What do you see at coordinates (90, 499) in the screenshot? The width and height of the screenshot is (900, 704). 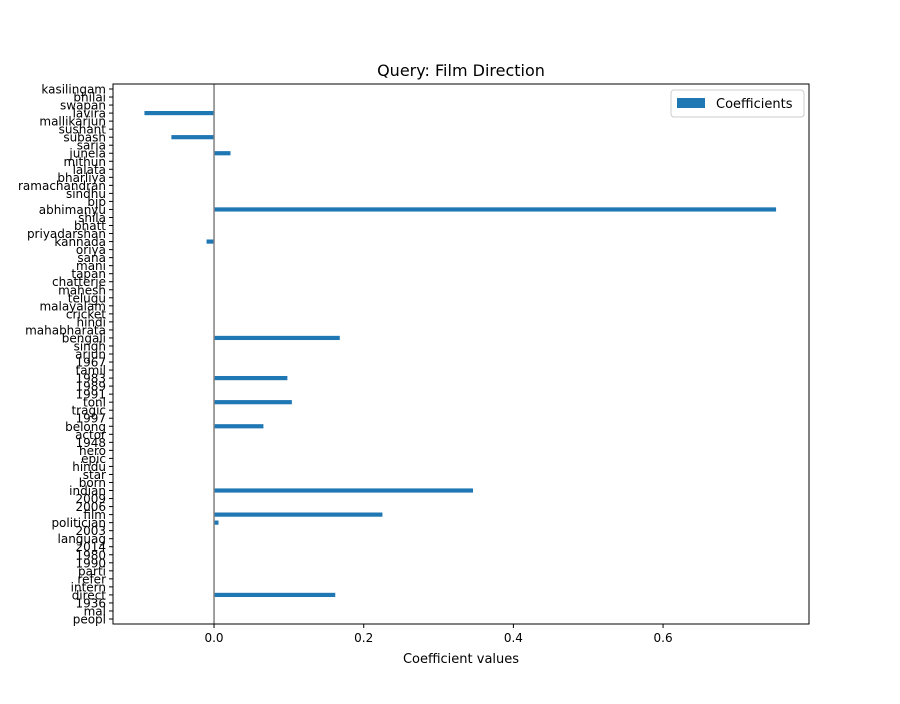 I see `y-tick-label: 2009` at bounding box center [90, 499].